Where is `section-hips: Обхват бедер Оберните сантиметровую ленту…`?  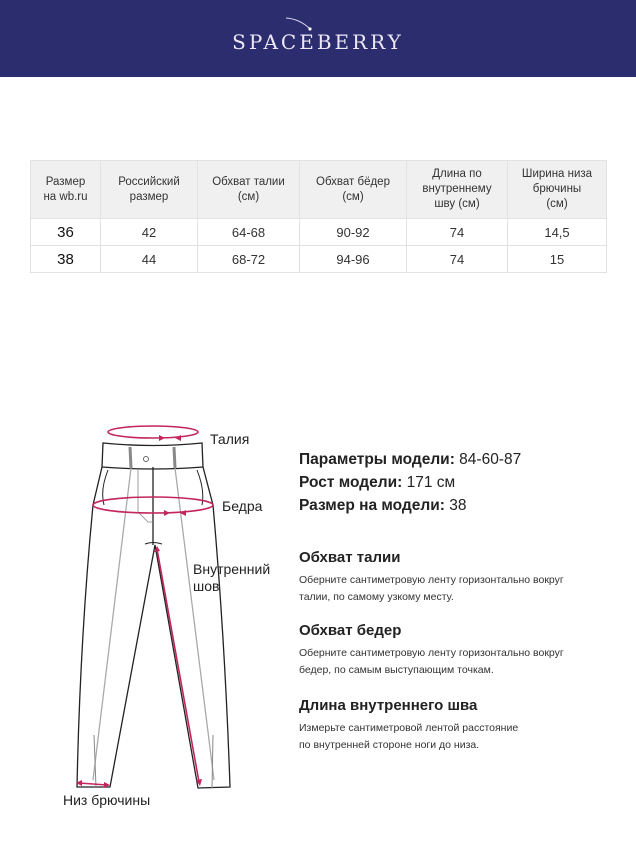 section-hips: Обхват бедер Оберните сантиметровую ленту… is located at coordinates (431, 650).